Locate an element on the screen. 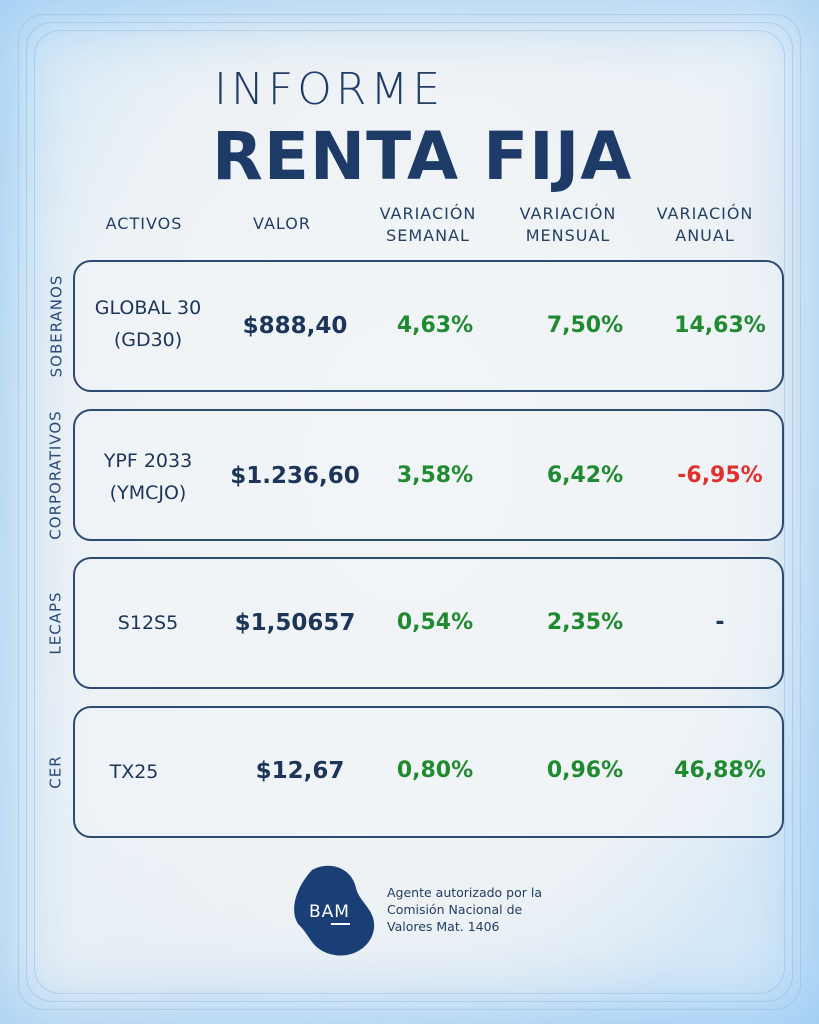 The height and width of the screenshot is (1024, 819). category-label: CER is located at coordinates (56, 772).